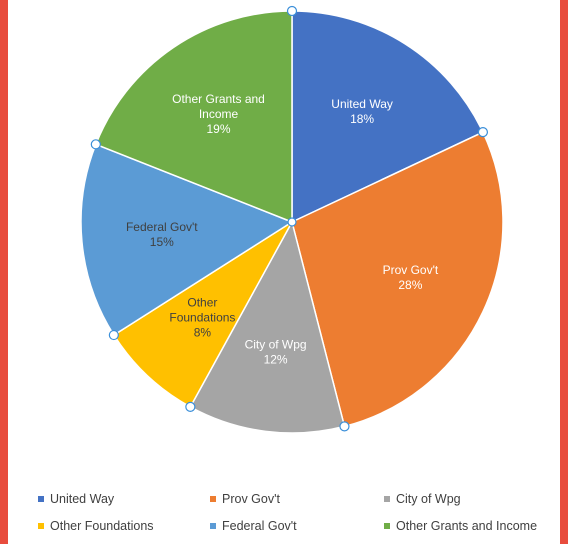 The width and height of the screenshot is (568, 544). I want to click on data-label-prov-govt: Prov Gov't 28%, so click(411, 277).